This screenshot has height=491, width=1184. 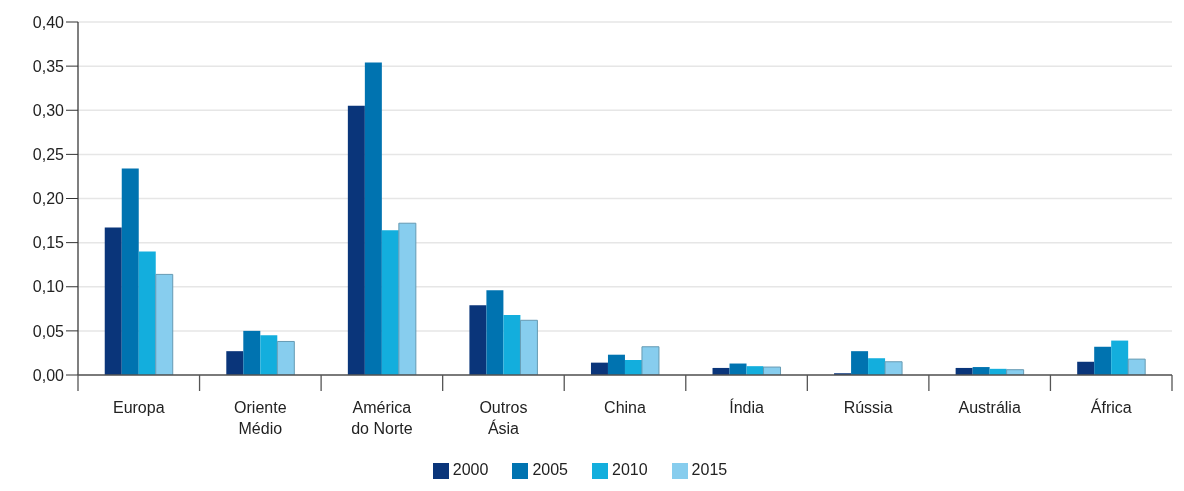 I want to click on x-tick-label: Europa, so click(x=138, y=407).